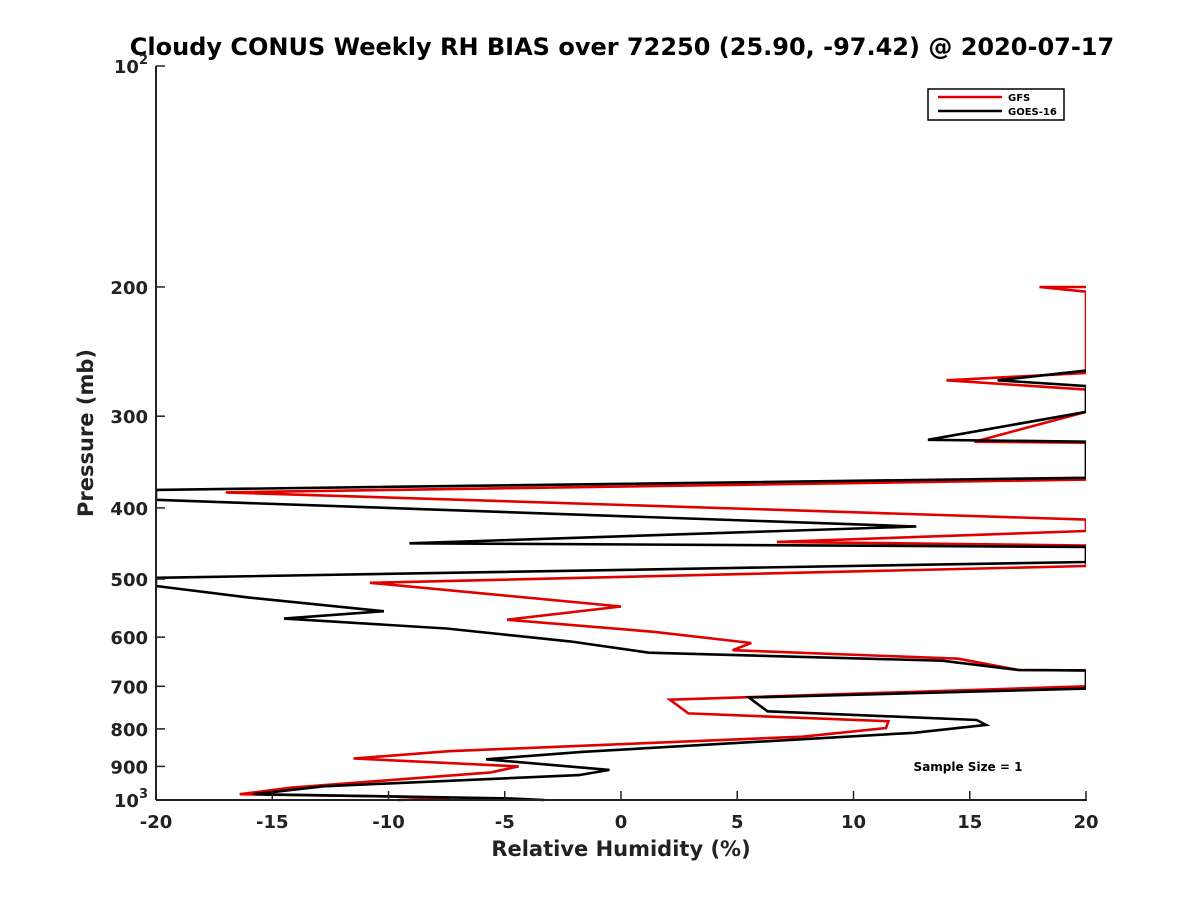  I want to click on legend-label-goes16: GOES-16, so click(1032, 112).